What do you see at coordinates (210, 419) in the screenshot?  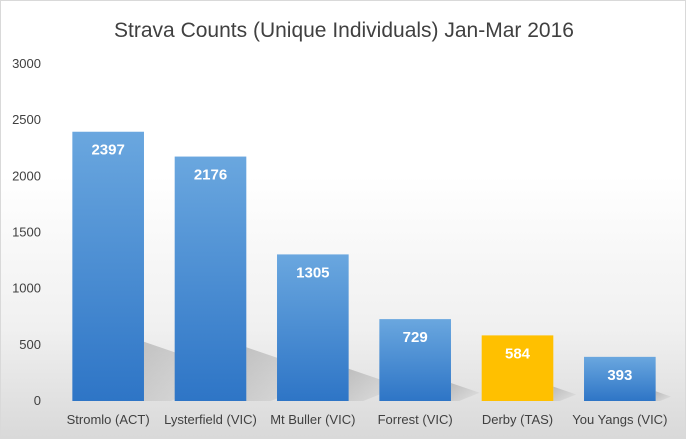 I see `category-label: Lysterfield (VIC)` at bounding box center [210, 419].